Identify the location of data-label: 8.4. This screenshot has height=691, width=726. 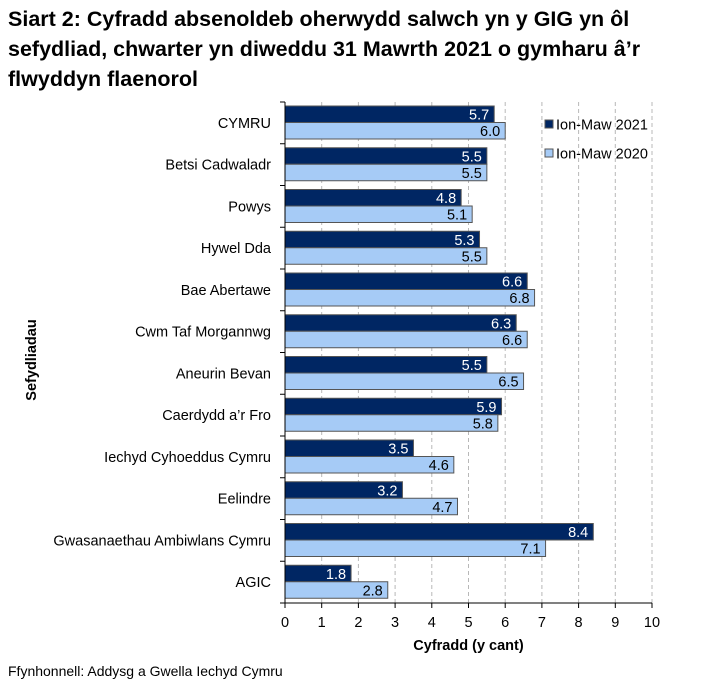
(578, 533).